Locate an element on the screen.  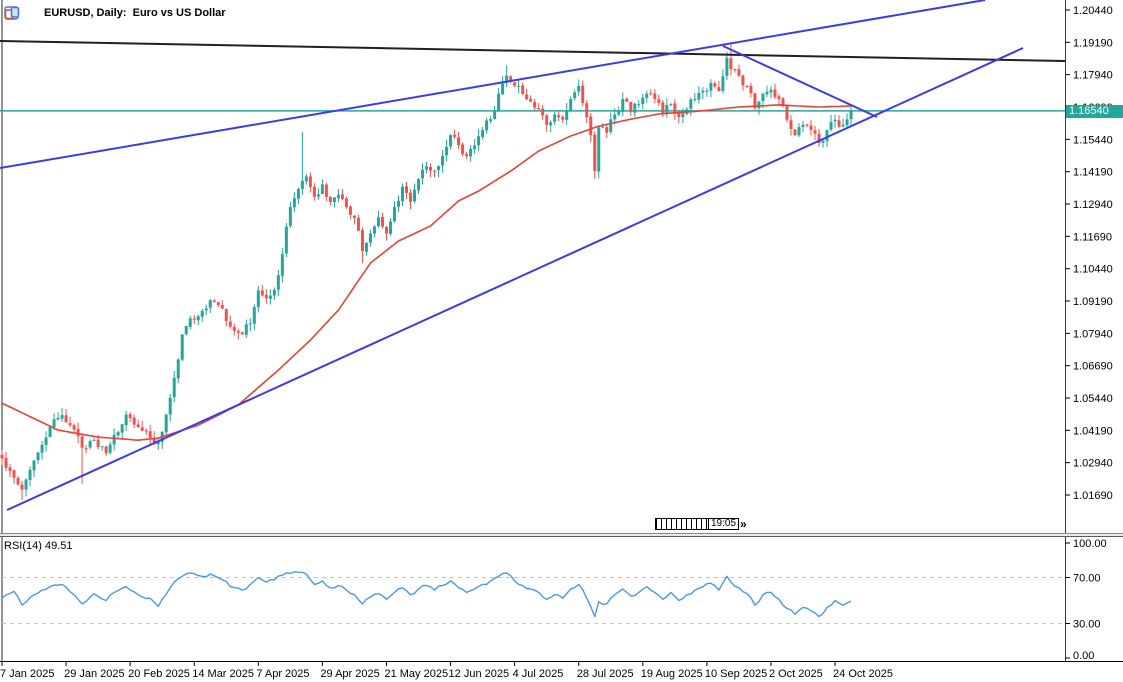
price-tick-label: 1.06690 is located at coordinates (1093, 367).